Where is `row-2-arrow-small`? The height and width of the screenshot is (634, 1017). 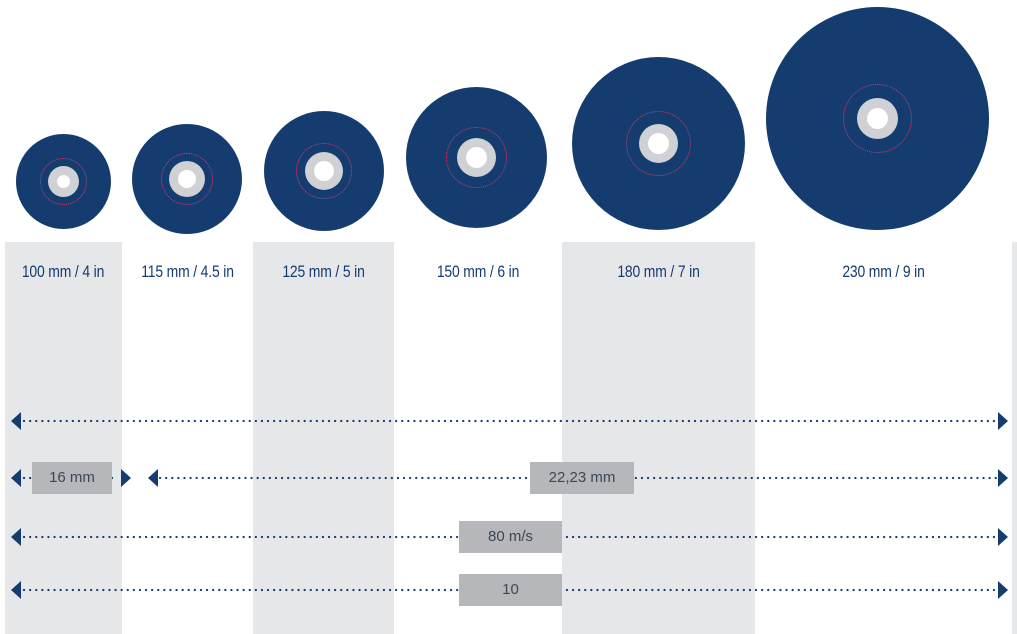 row-2-arrow-small is located at coordinates (71, 478).